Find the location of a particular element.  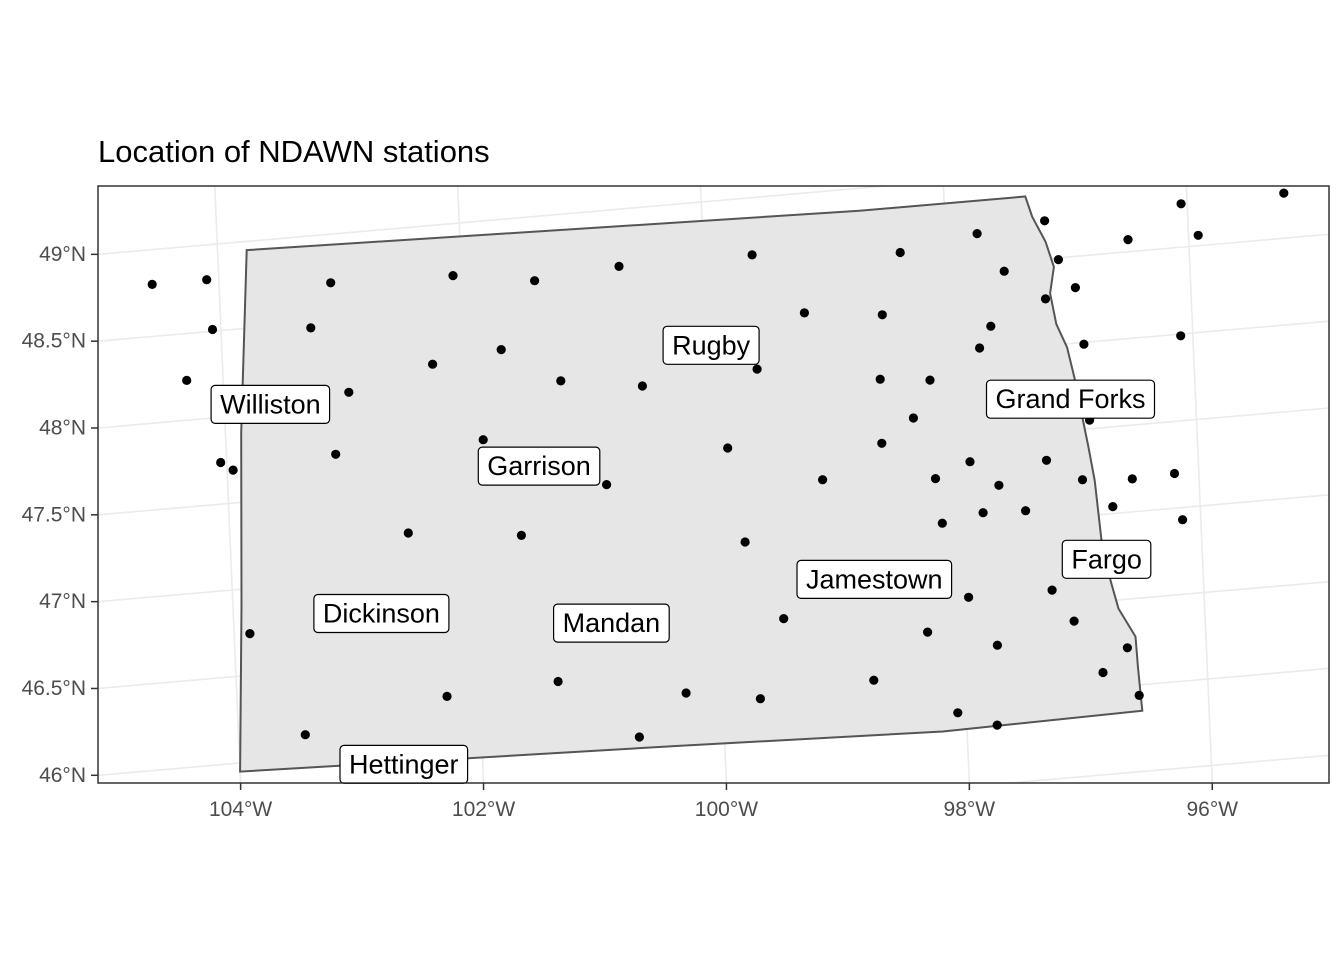

city-label-text: Fargo is located at coordinates (1106, 559).